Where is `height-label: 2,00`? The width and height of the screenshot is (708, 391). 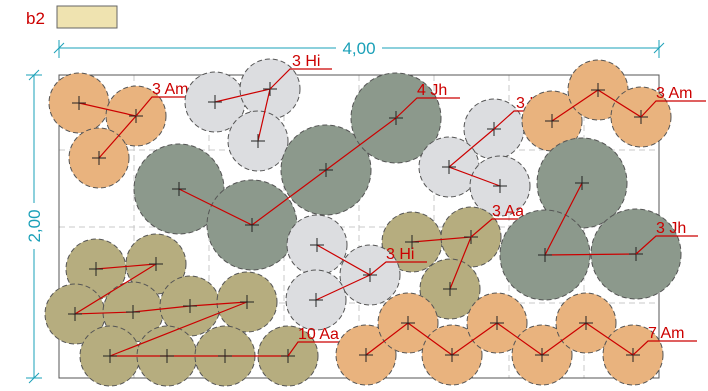 height-label: 2,00 is located at coordinates (34, 225).